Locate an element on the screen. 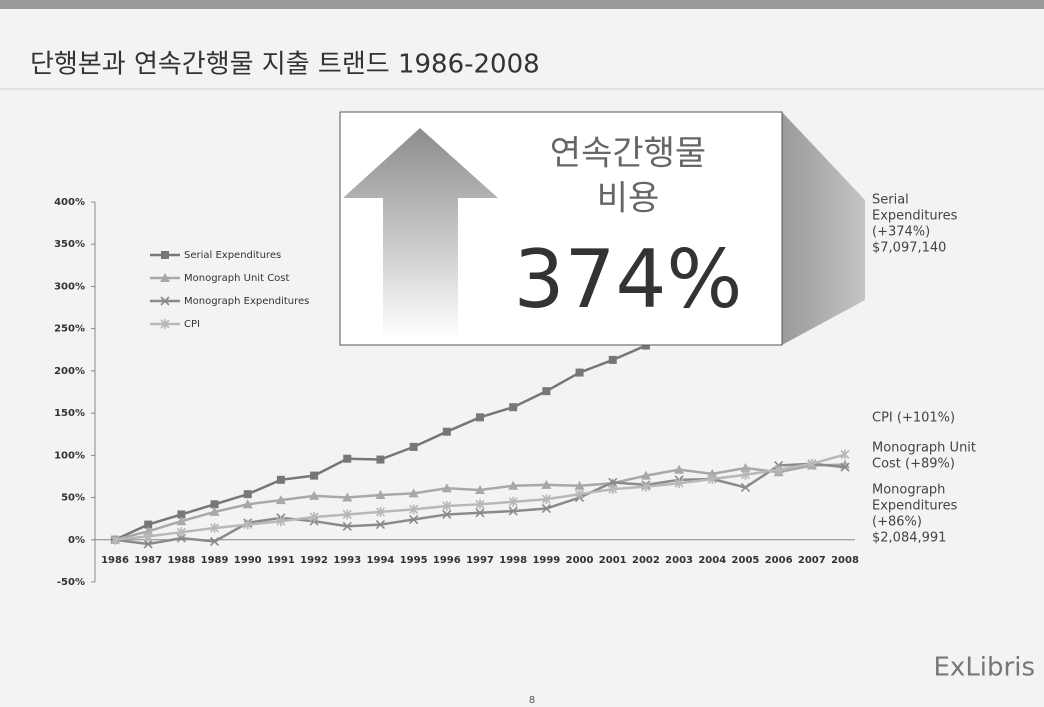  y-tick-label: 350% is located at coordinates (69, 244).